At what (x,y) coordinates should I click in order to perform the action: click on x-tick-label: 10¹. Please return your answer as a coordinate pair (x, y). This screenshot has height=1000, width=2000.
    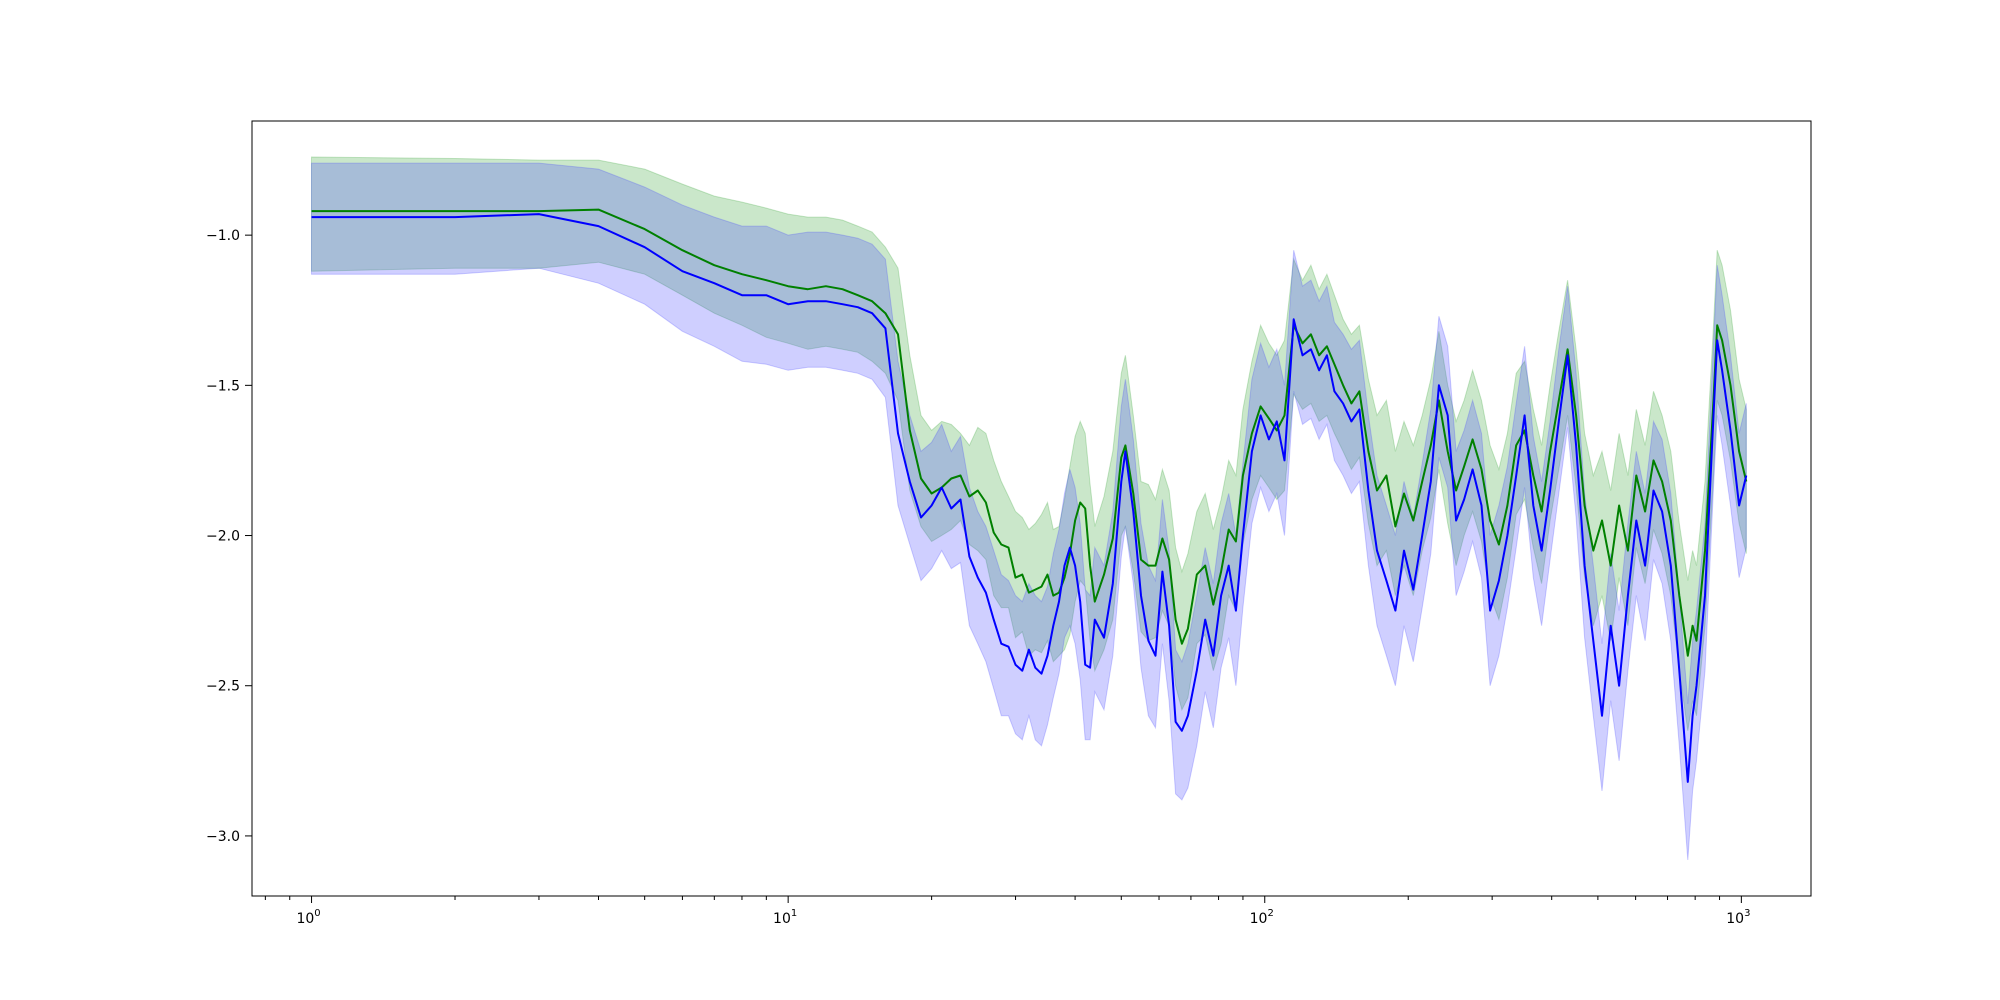
    Looking at the image, I should click on (785, 917).